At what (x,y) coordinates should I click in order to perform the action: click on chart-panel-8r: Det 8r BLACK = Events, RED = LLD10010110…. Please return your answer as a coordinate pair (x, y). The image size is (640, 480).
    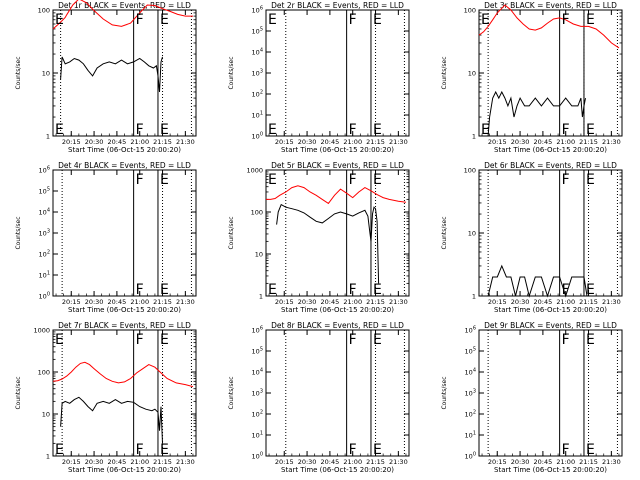
    Looking at the image, I should click on (319, 397).